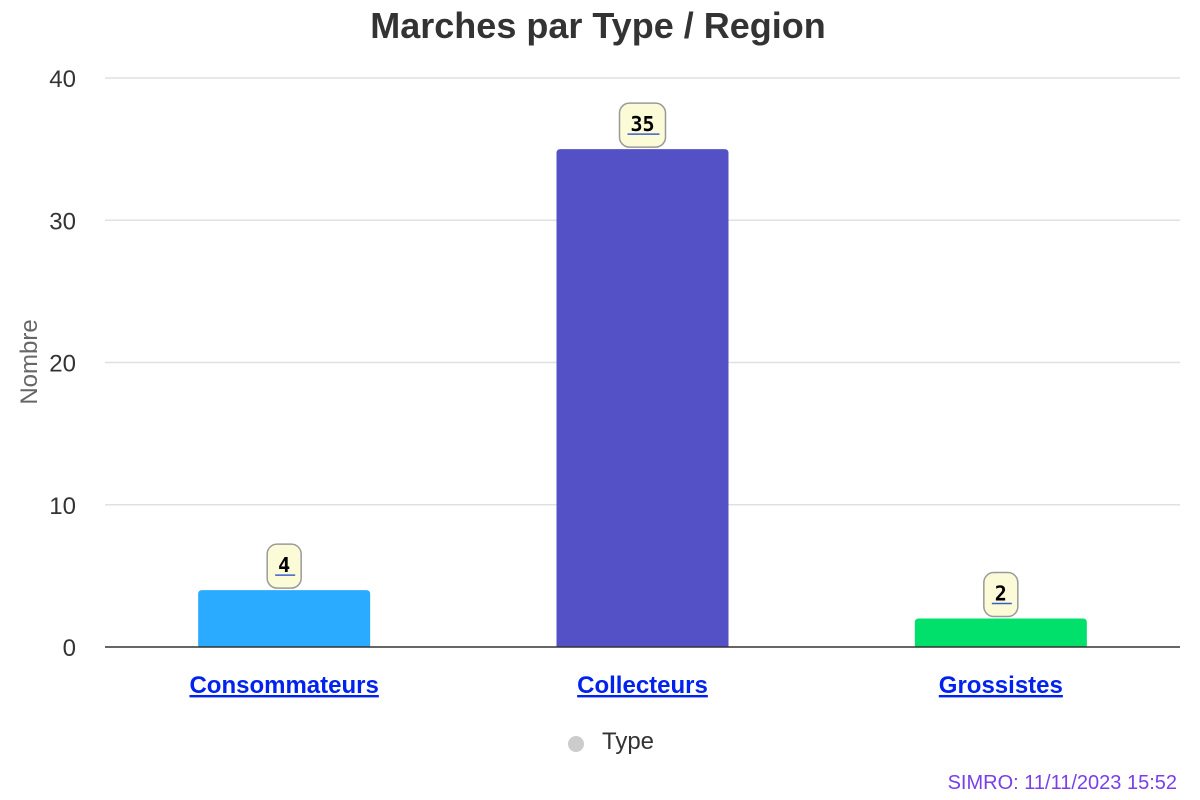 The image size is (1200, 800). I want to click on data-label-value: 2, so click(1001, 594).